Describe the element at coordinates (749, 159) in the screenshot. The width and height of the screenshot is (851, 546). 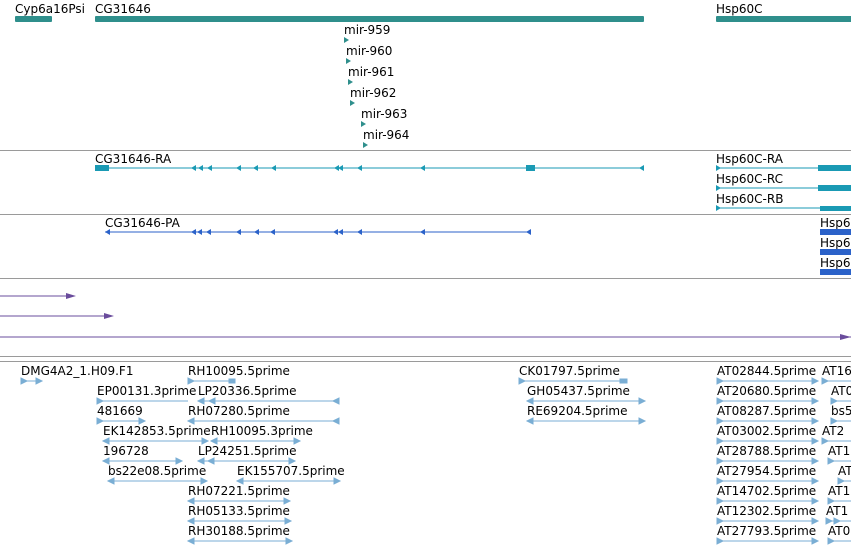
I see `transcript-label-hsp60c-ra: Hsp60C-RA` at that location.